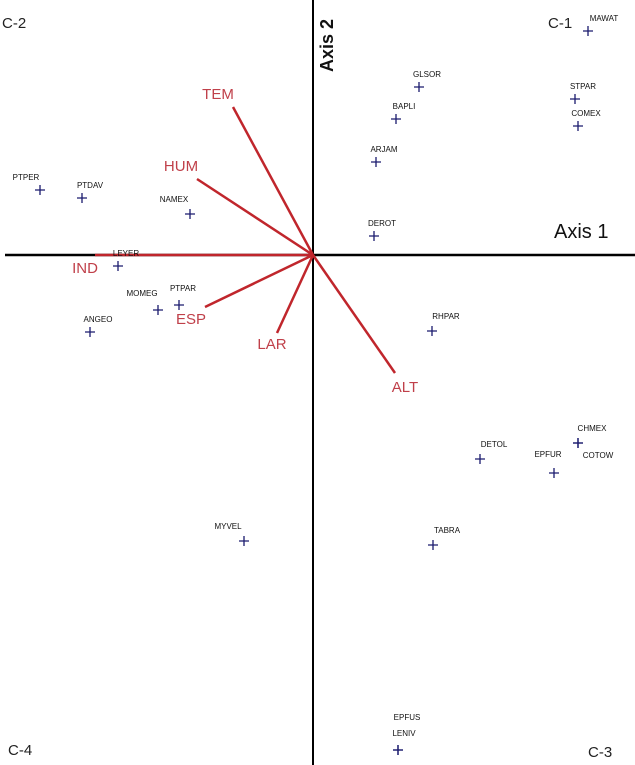  Describe the element at coordinates (554, 473) in the screenshot. I see `species-point-epfur` at that location.